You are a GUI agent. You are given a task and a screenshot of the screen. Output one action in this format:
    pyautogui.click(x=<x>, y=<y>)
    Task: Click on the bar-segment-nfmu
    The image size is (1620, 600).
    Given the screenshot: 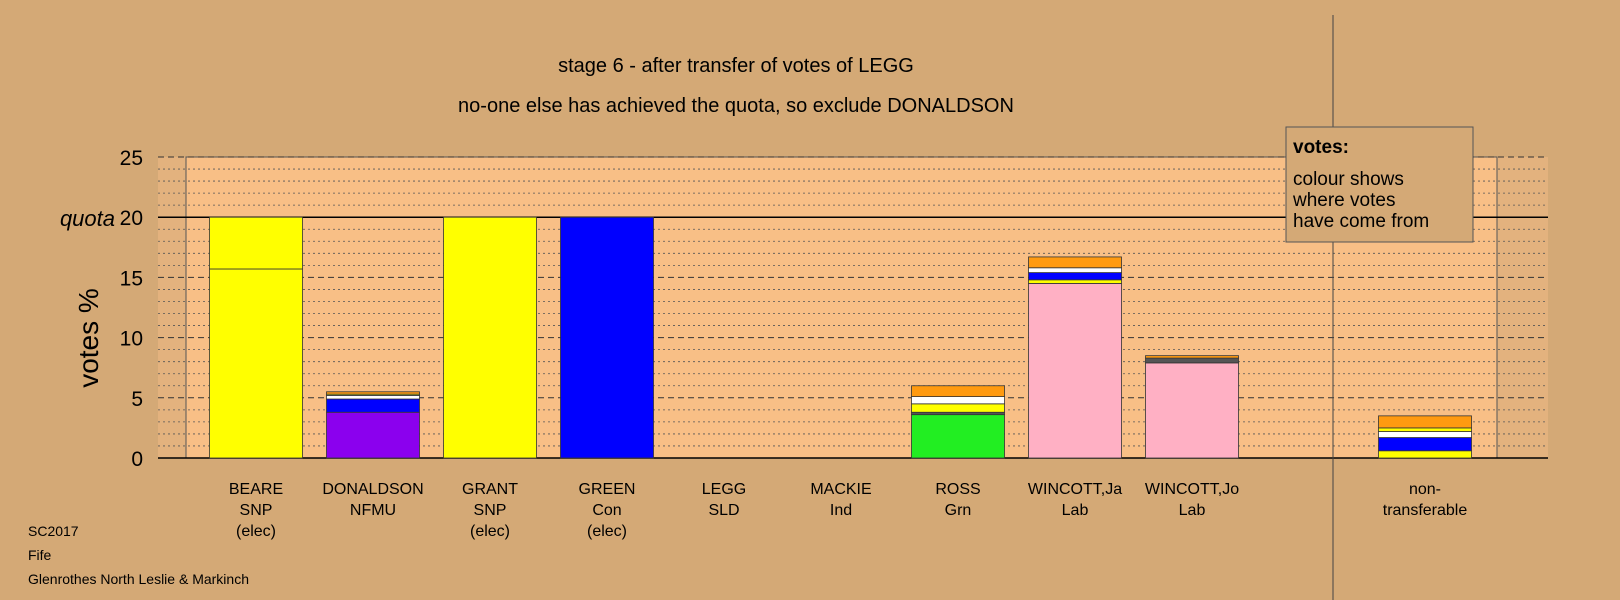 What is the action you would take?
    pyautogui.click(x=373, y=435)
    